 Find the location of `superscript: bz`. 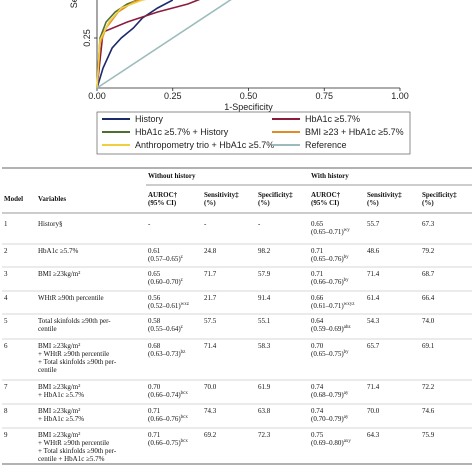

superscript: bz is located at coordinates (184, 352).